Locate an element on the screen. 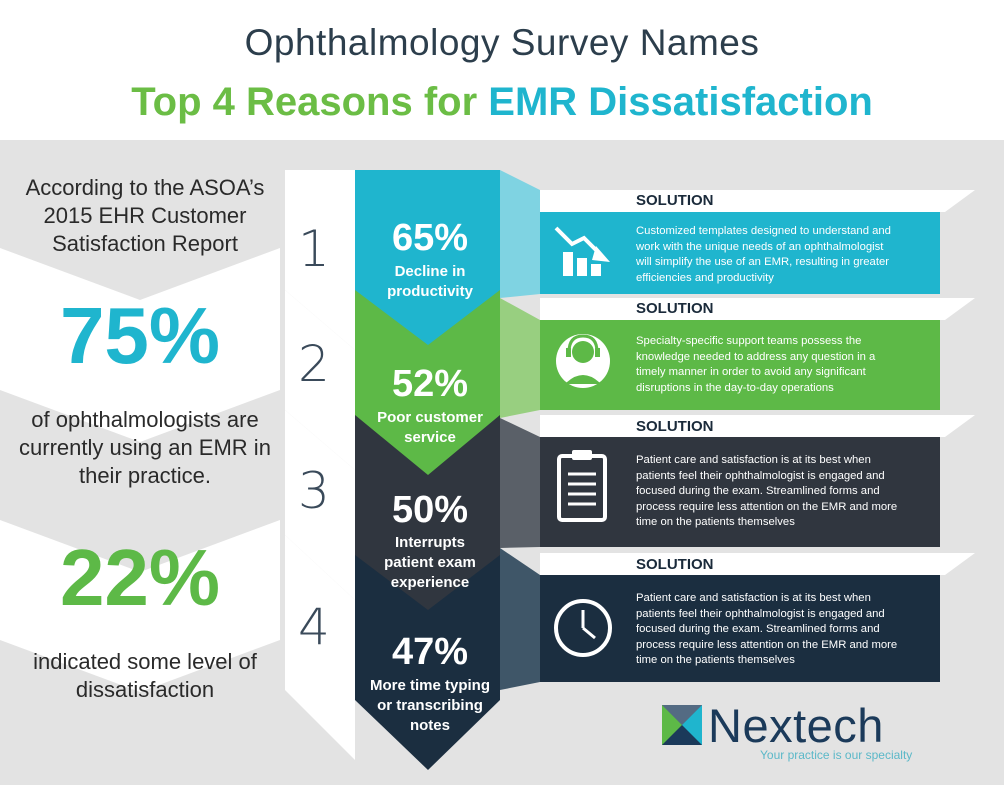 The width and height of the screenshot is (1004, 785). reason-percent-3: 50% is located at coordinates (430, 510).